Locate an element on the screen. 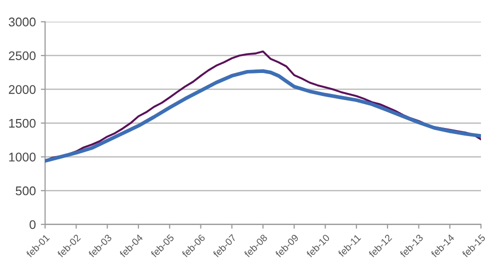  y-tick-label: 500 is located at coordinates (26, 191).